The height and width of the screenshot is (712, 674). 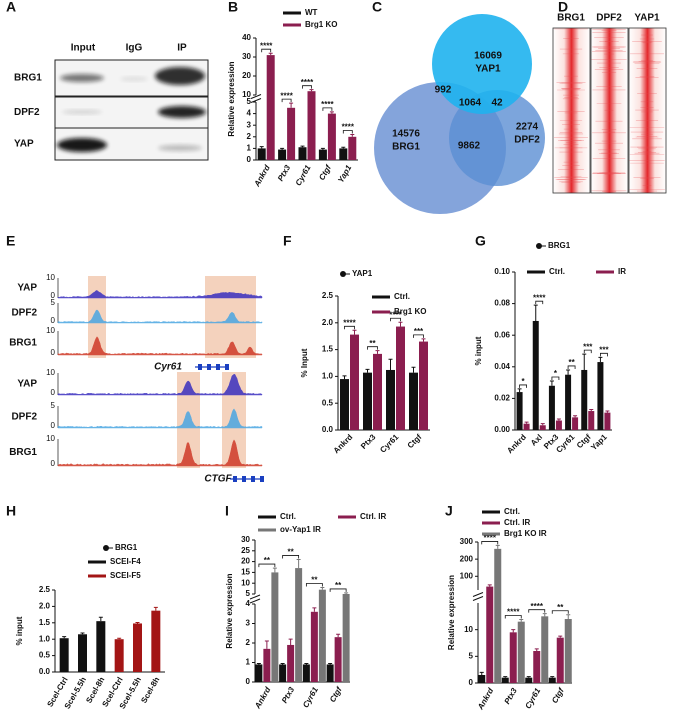 I want to click on venn-yap1, so click(x=482, y=64).